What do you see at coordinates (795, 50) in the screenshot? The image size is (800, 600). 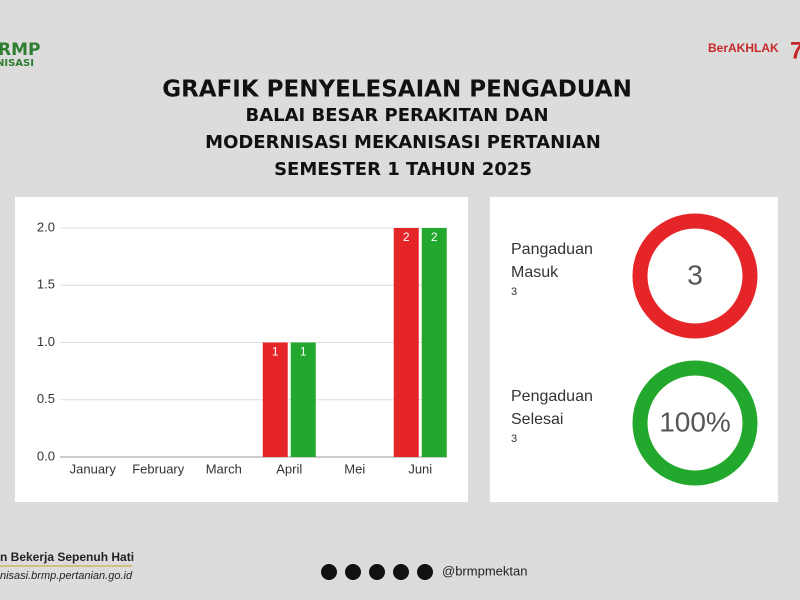 I see `logo-mark: 7` at bounding box center [795, 50].